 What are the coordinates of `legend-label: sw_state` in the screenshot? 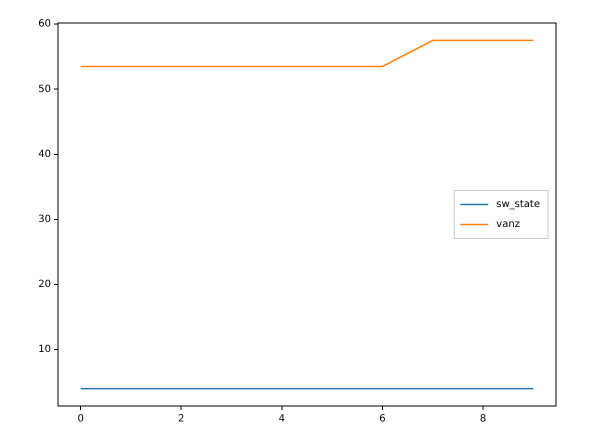 It's located at (518, 204).